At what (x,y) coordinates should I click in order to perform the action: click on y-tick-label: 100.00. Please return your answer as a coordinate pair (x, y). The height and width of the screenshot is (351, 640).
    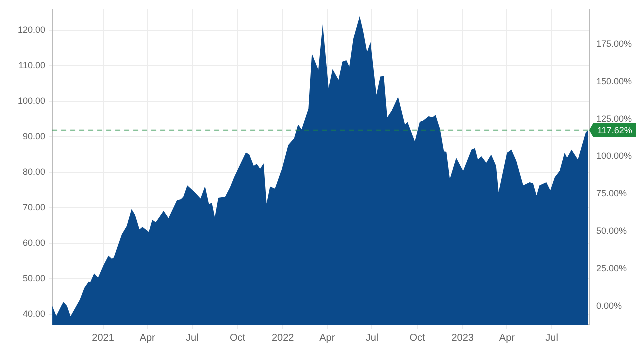
    Looking at the image, I should click on (32, 101).